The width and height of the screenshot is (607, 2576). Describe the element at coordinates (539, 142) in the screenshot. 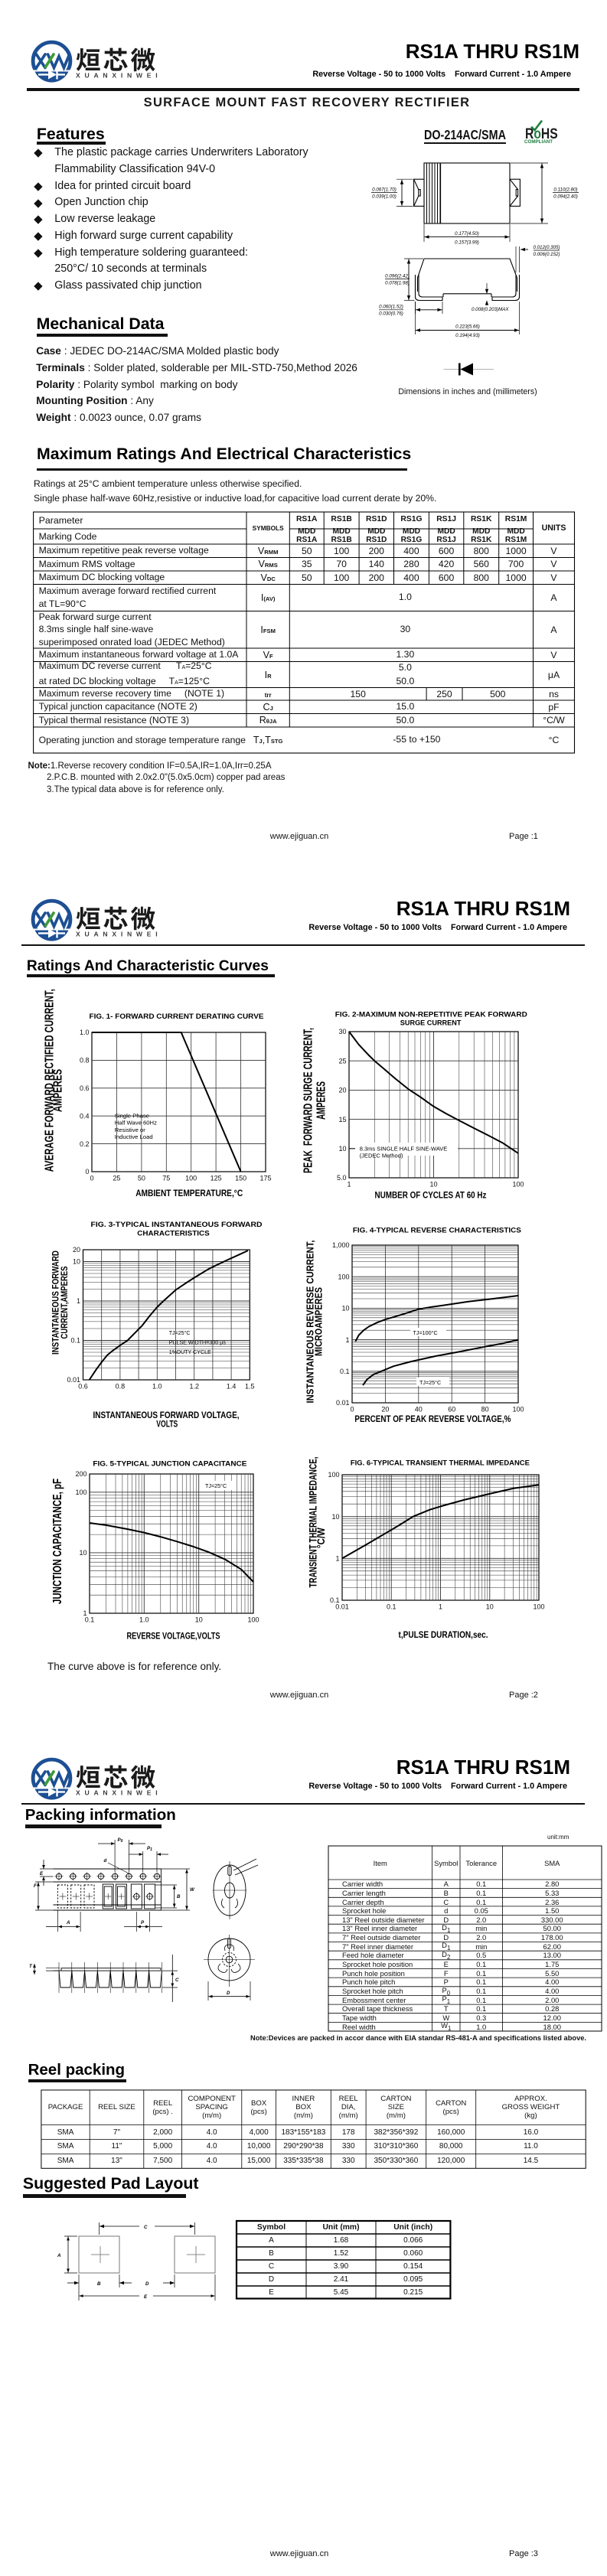

I see `svg-text: COMPLIANT` at that location.